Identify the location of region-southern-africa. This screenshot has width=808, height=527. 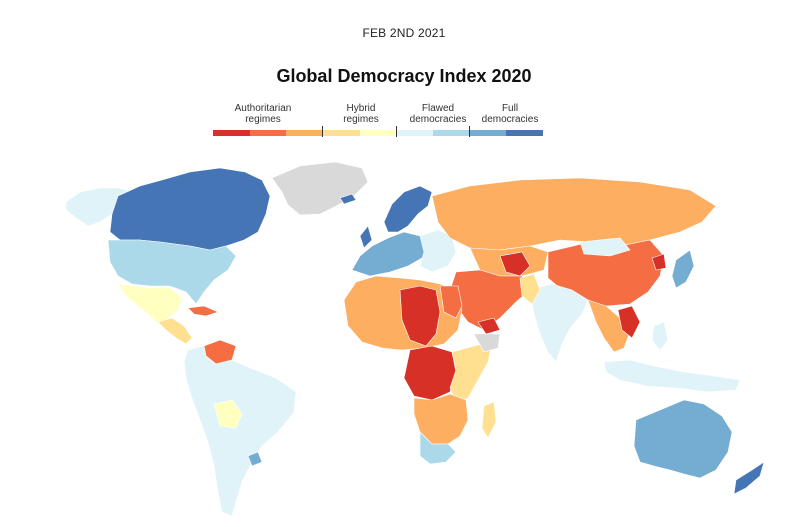
(441, 419).